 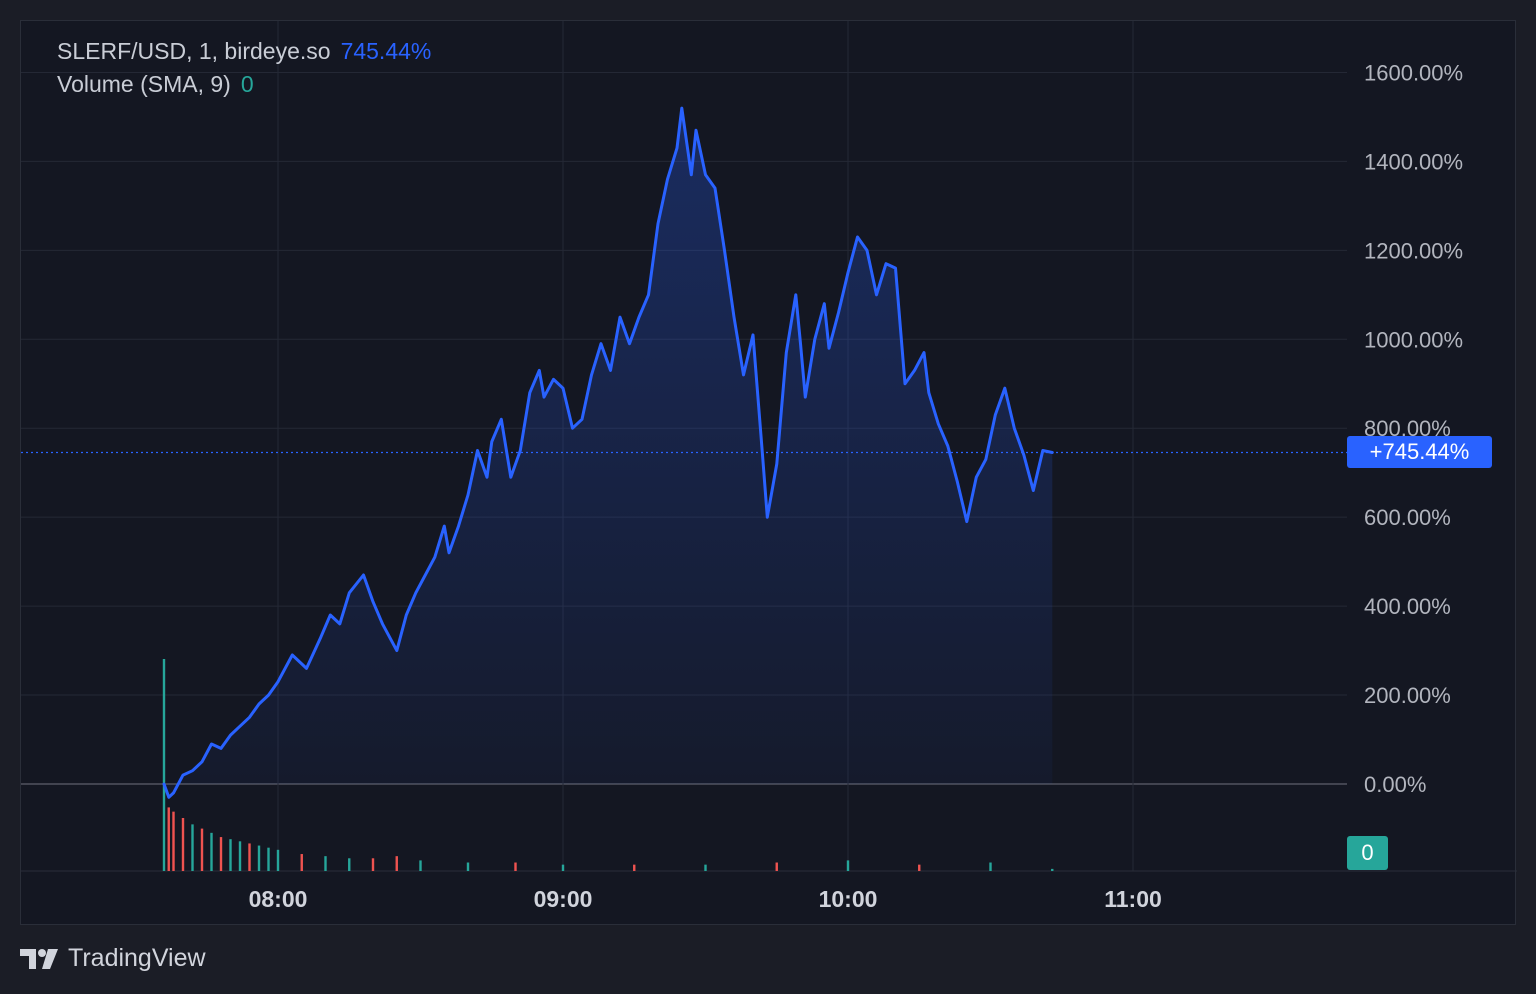 What do you see at coordinates (386, 51) in the screenshot?
I see `legend-symbol-value: 745.44%` at bounding box center [386, 51].